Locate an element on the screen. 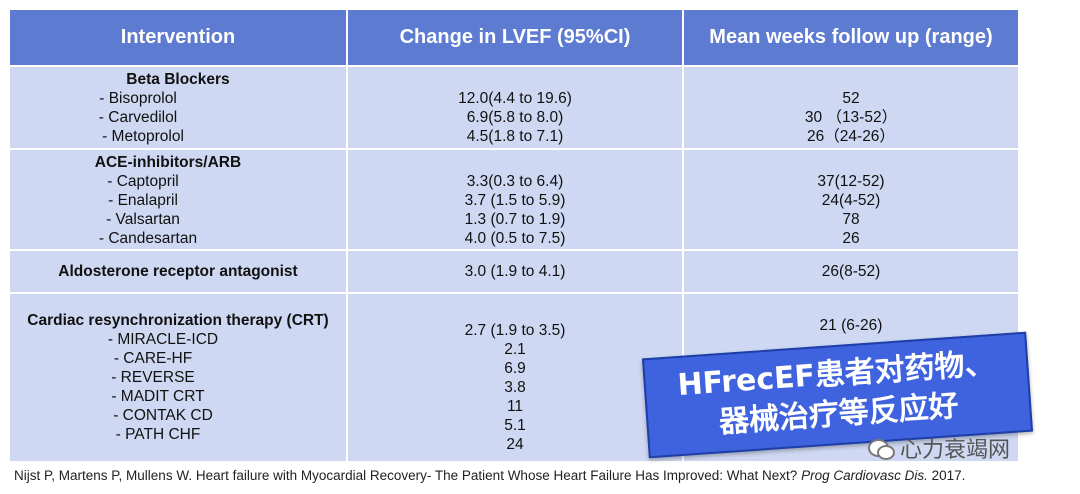  drug-item: - MIRACLE-ICD is located at coordinates (163, 339).